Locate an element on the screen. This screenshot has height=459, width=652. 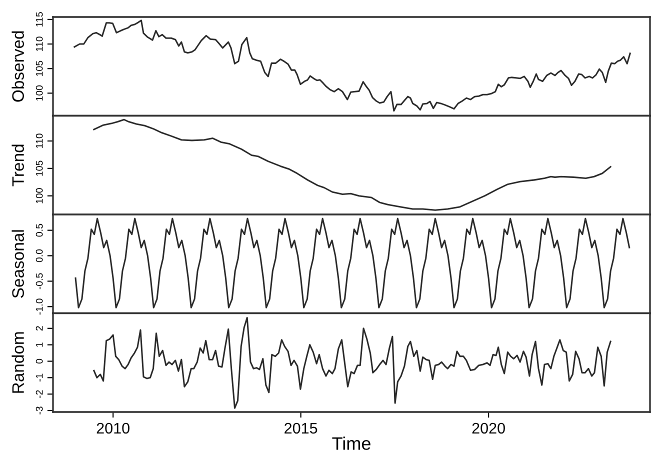
y-tick-label: 0.0 is located at coordinates (39, 255).